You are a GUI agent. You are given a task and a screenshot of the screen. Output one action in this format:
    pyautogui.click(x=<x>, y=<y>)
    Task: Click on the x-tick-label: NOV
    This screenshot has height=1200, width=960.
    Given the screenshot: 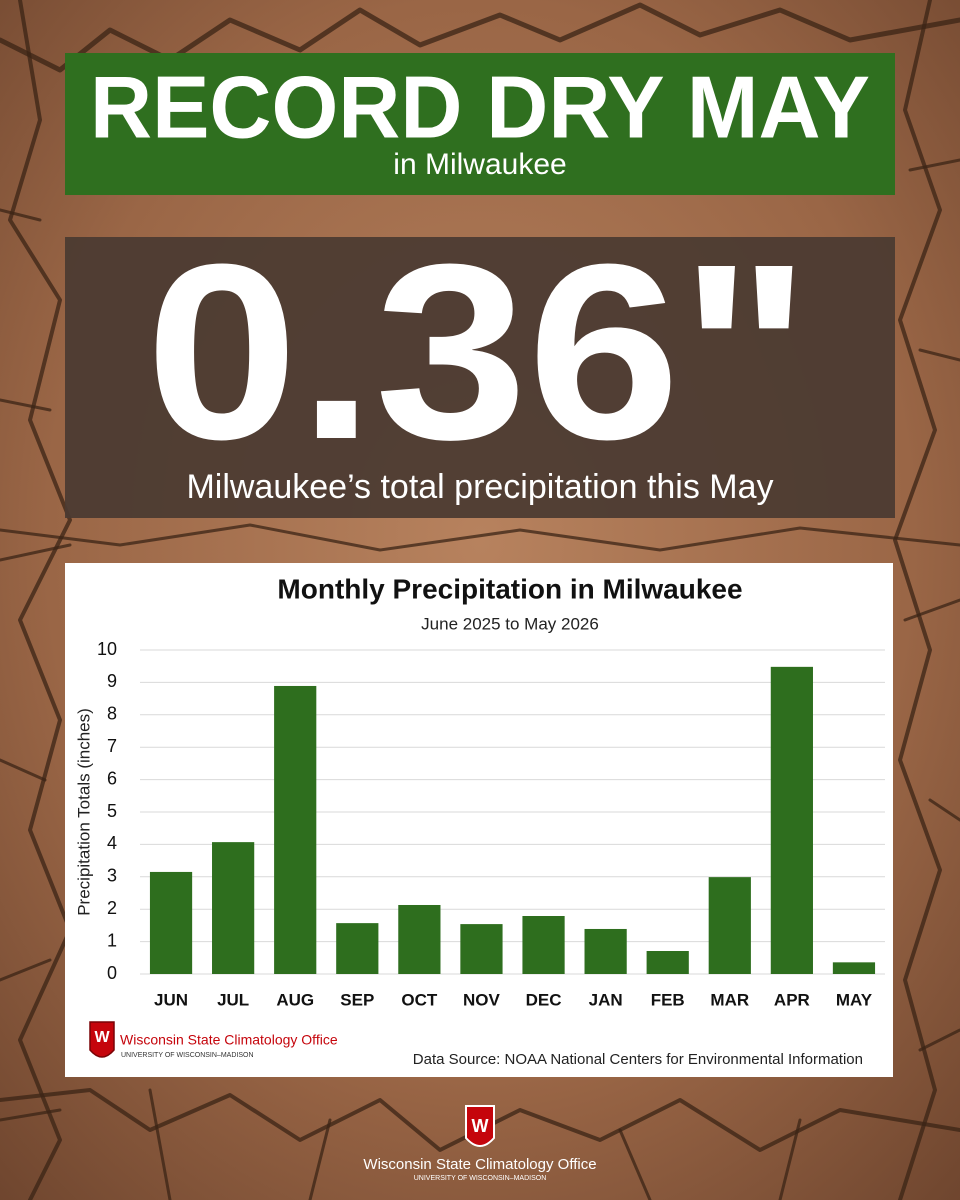 What is the action you would take?
    pyautogui.click(x=482, y=999)
    